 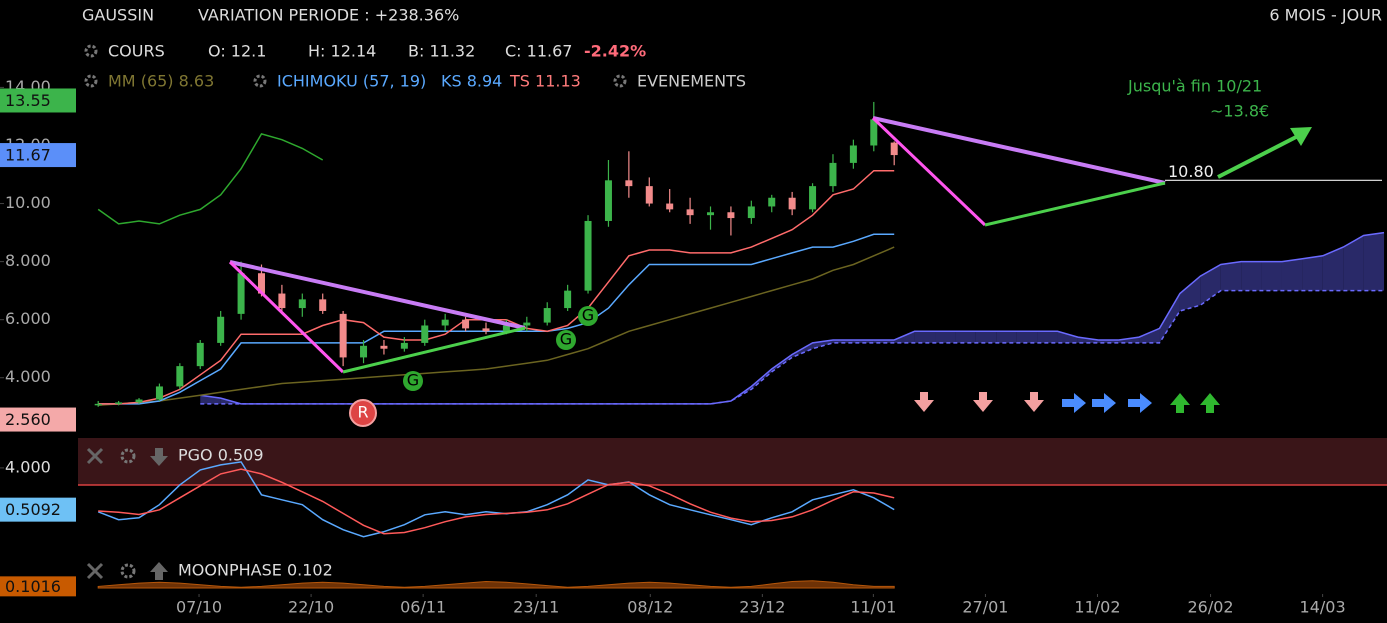 I want to click on legend-item: B: 11.32, so click(x=441, y=51).